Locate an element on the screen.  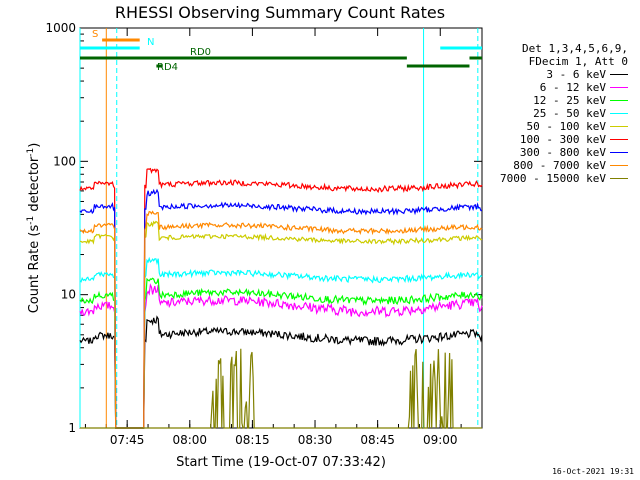
x-tick-label: 08:45 is located at coordinates (377, 440).